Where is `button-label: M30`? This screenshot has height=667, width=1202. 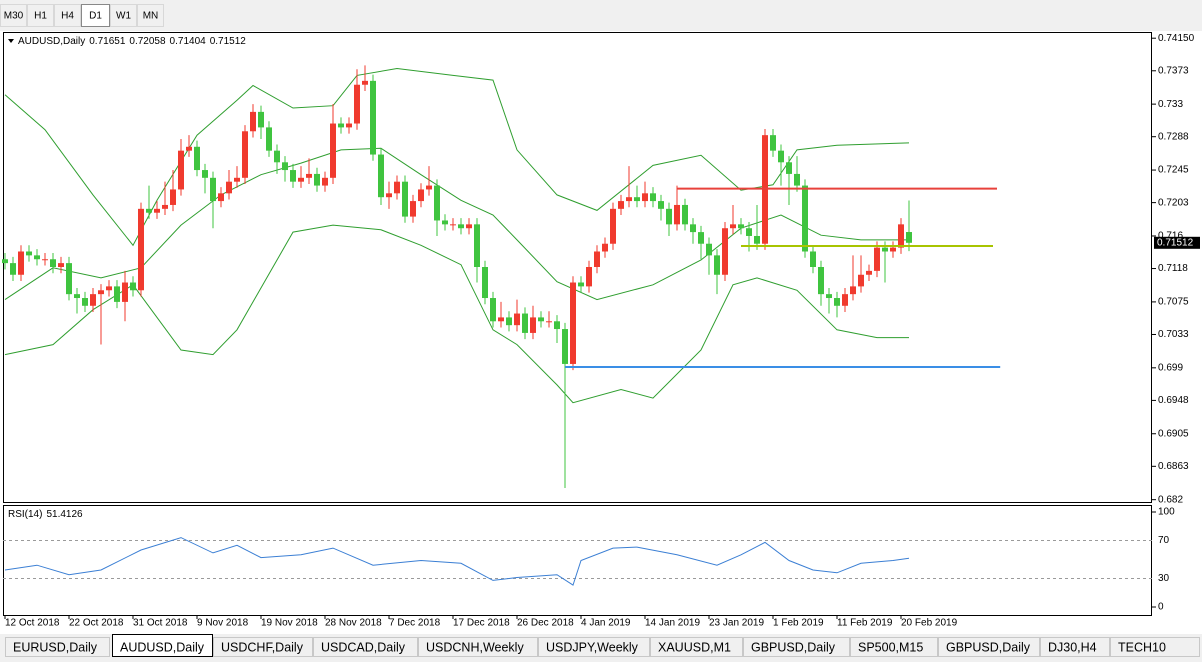
button-label: M30 is located at coordinates (14, 16).